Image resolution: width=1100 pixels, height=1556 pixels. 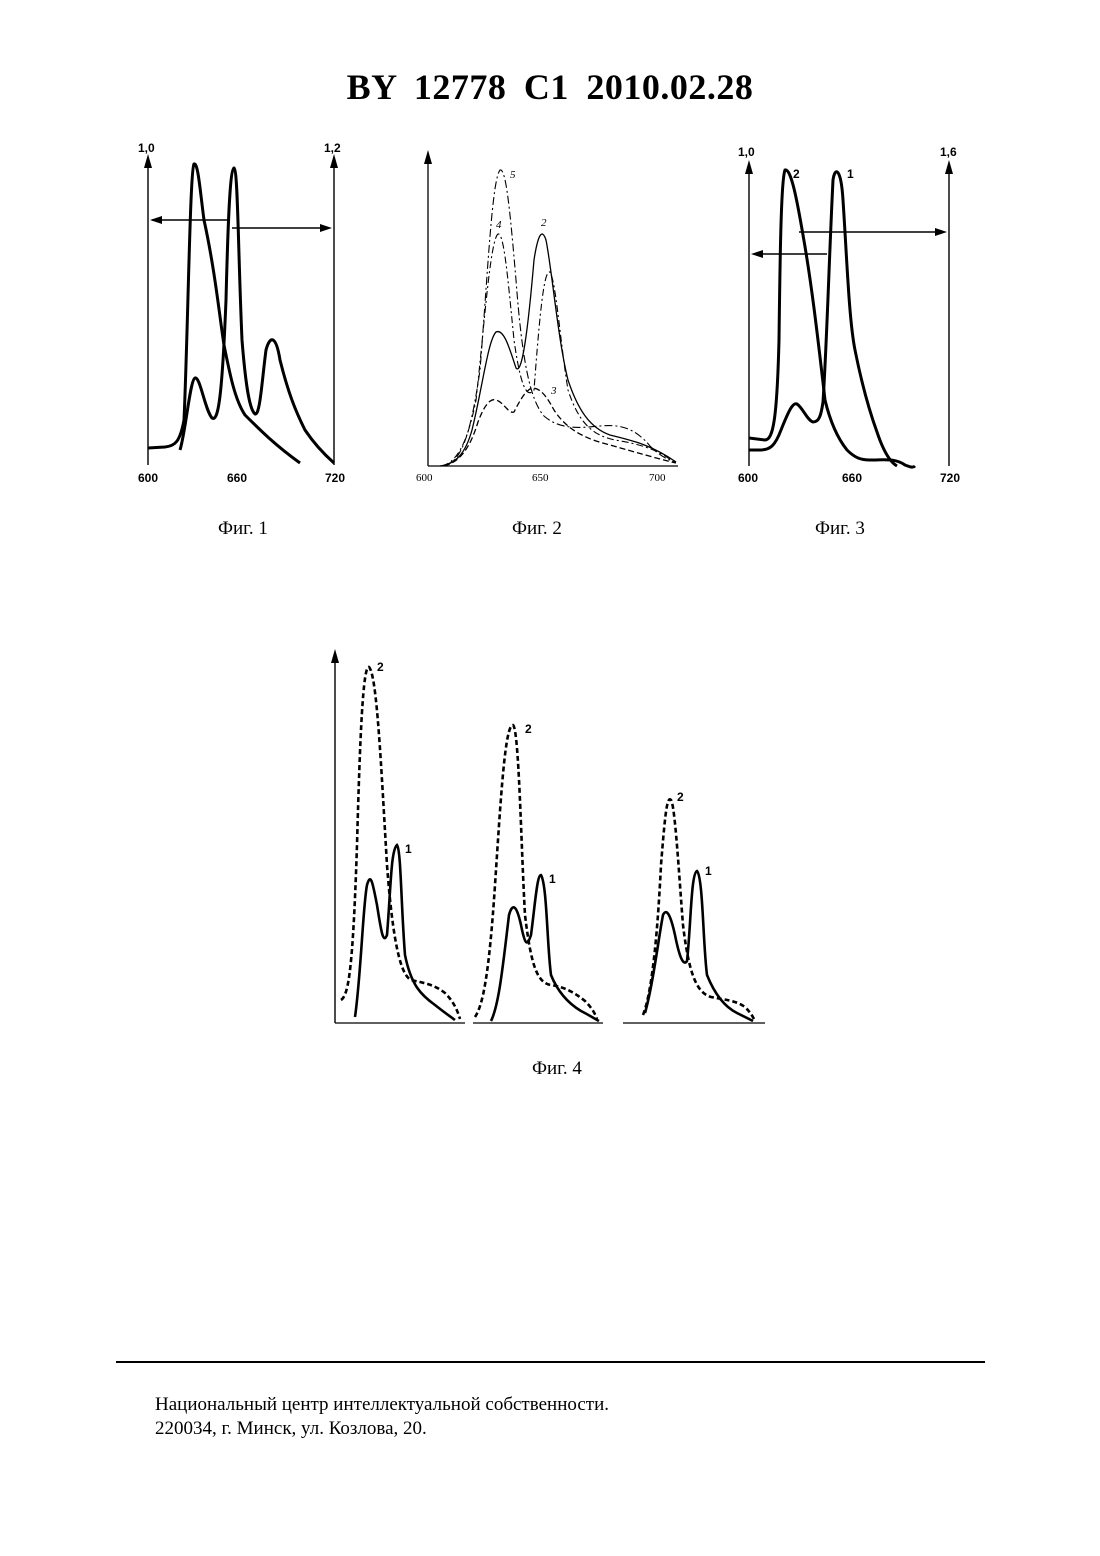 What do you see at coordinates (840, 529) in the screenshot?
I see `figure-3-caption: Фиг. 3` at bounding box center [840, 529].